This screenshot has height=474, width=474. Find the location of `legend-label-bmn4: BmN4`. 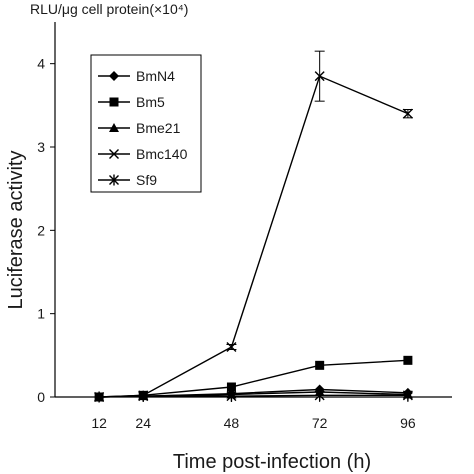

legend-label-bmn4: BmN4 is located at coordinates (155, 76).